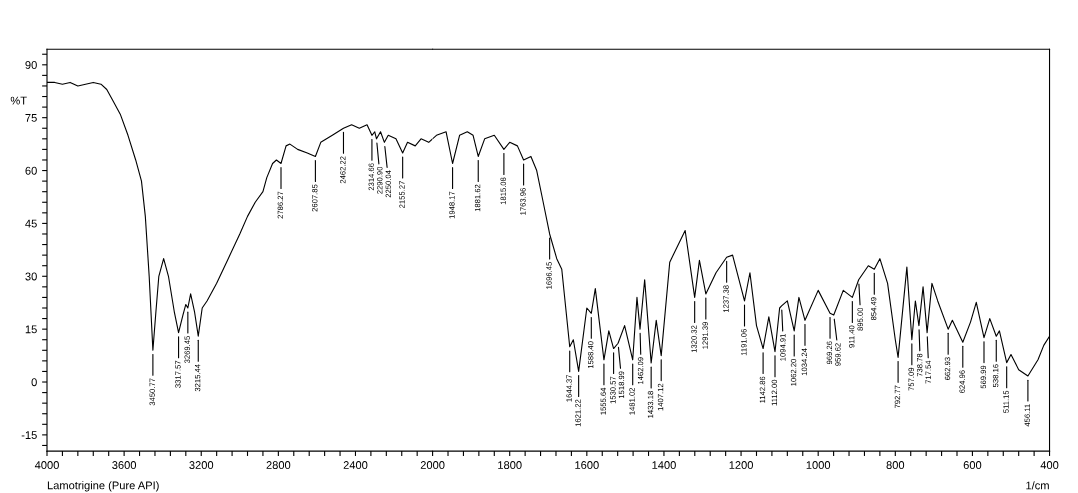 The height and width of the screenshot is (493, 1078). I want to click on x-tick-label: 3600, so click(124, 465).